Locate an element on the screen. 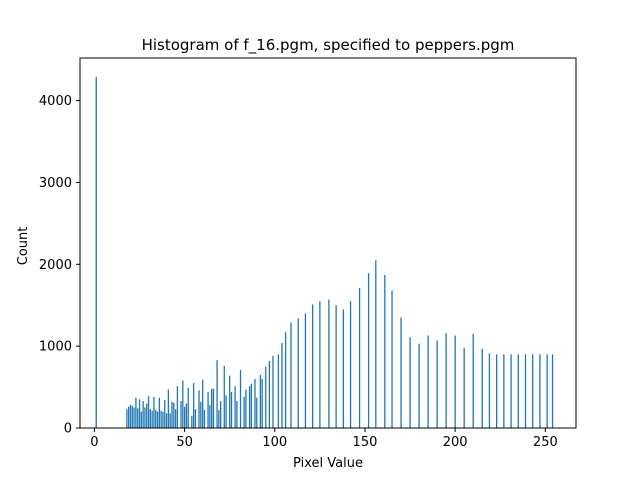 The width and height of the screenshot is (640, 480). x-tick-label: 150 is located at coordinates (365, 442).